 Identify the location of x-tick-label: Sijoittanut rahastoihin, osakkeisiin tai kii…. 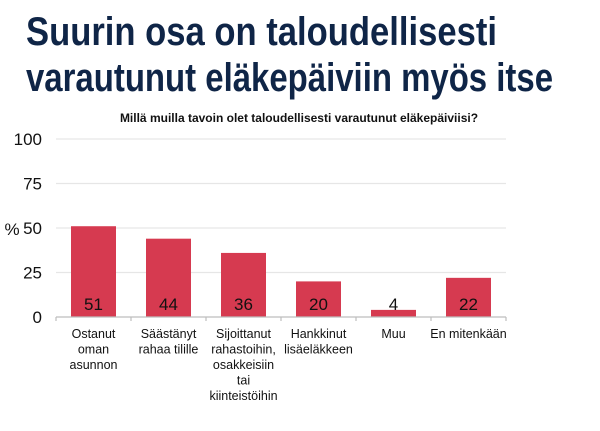
(243, 365).